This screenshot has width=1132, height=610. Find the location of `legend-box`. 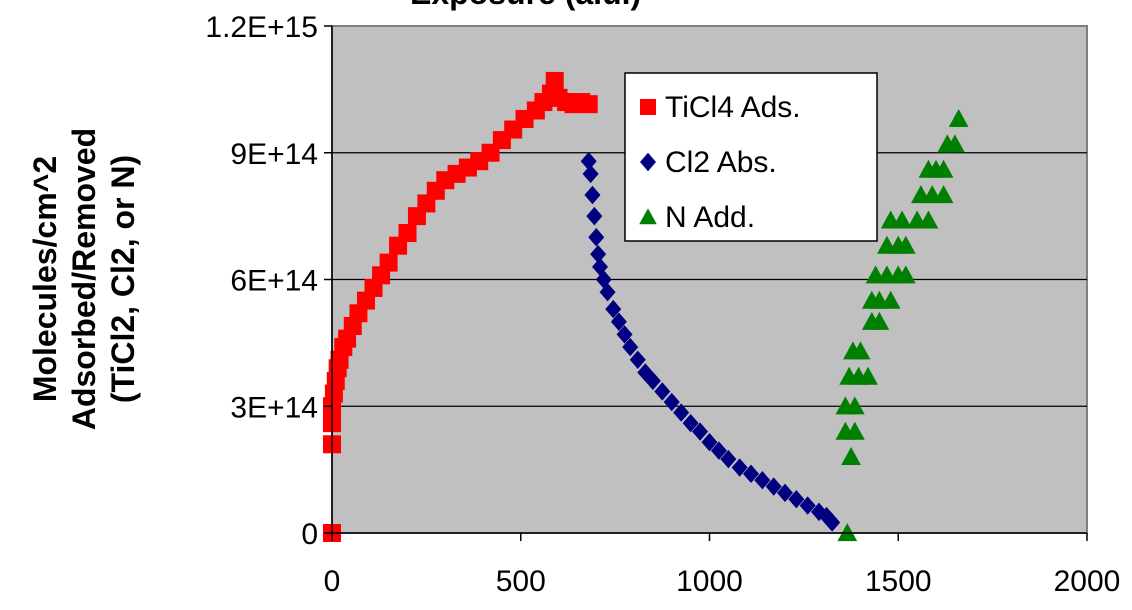

legend-box is located at coordinates (751, 157).